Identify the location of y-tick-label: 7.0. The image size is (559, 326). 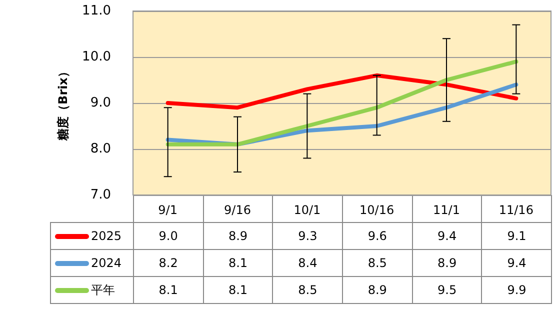
(100, 195).